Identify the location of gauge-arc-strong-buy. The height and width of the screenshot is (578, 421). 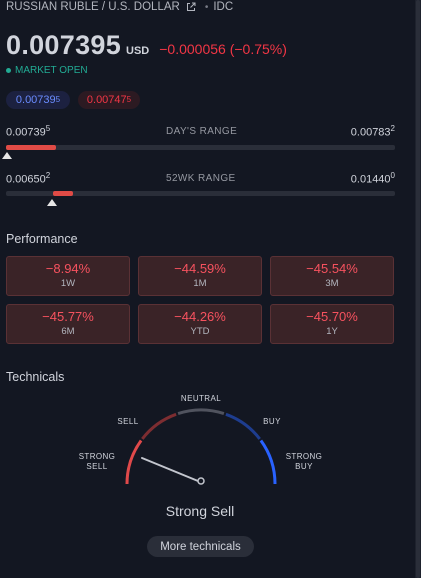
(268, 462).